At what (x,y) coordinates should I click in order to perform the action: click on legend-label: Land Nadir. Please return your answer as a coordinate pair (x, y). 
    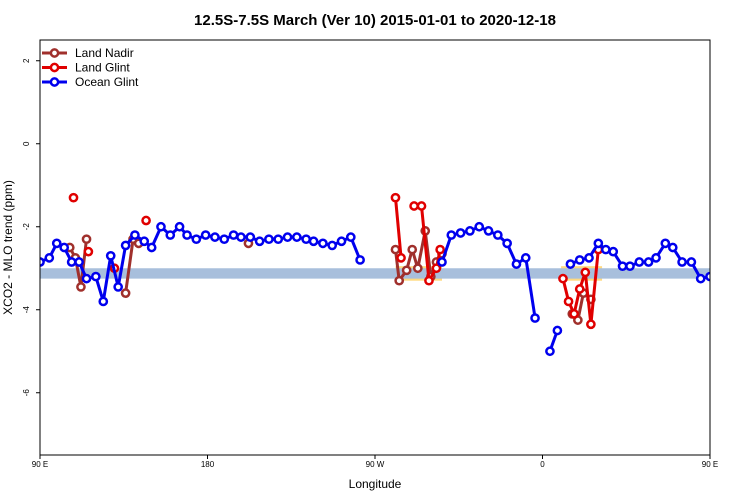
    Looking at the image, I should click on (104, 53).